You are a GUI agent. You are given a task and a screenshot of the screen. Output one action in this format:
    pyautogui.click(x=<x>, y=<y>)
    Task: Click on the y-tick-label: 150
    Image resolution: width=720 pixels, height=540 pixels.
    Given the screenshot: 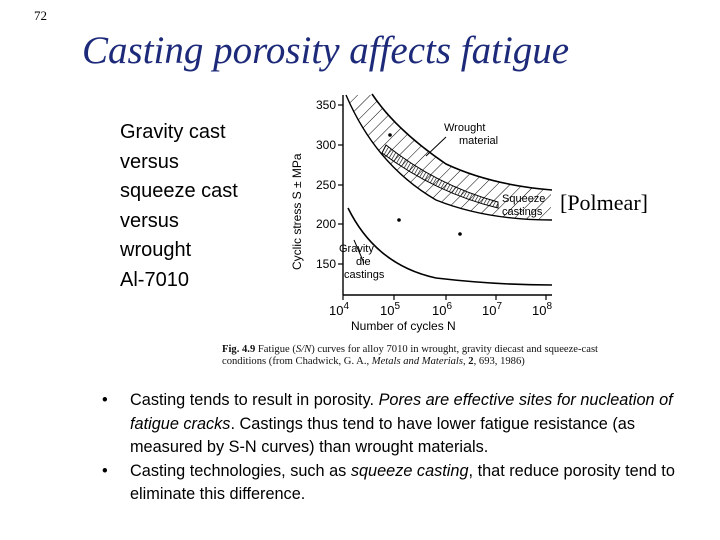 What is the action you would take?
    pyautogui.click(x=326, y=264)
    